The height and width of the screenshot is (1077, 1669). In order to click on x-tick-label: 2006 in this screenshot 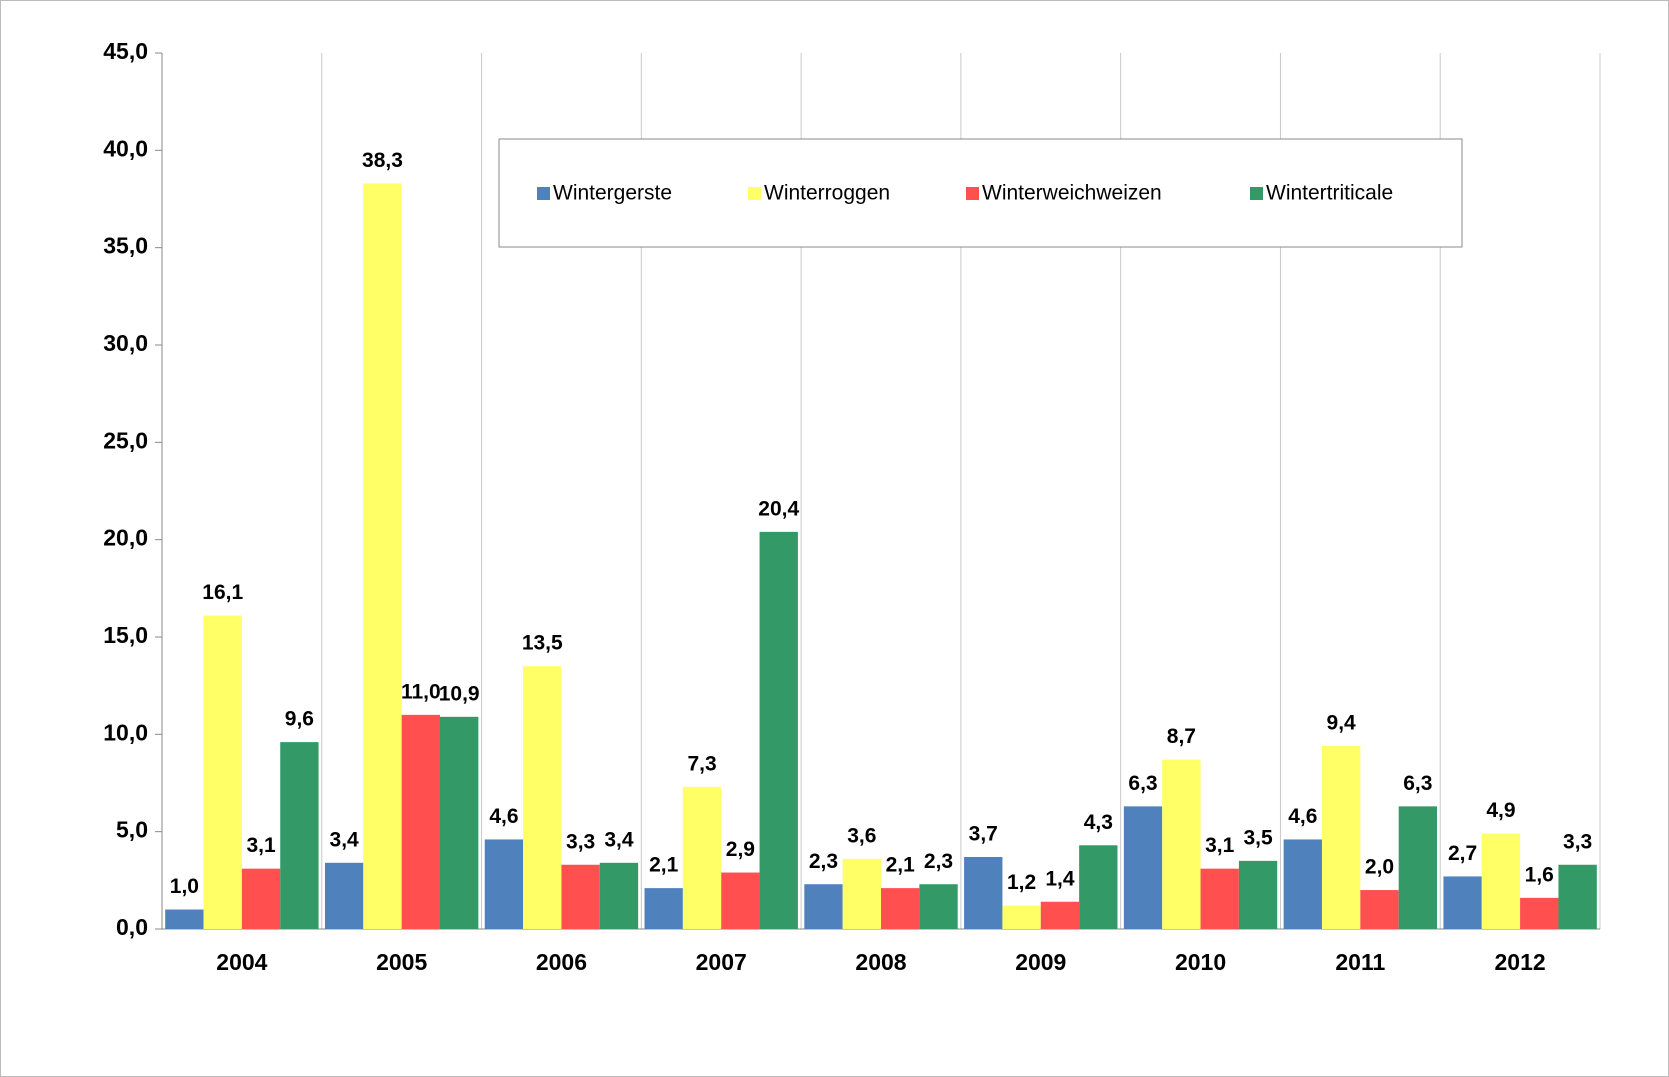, I will do `click(561, 962)`.